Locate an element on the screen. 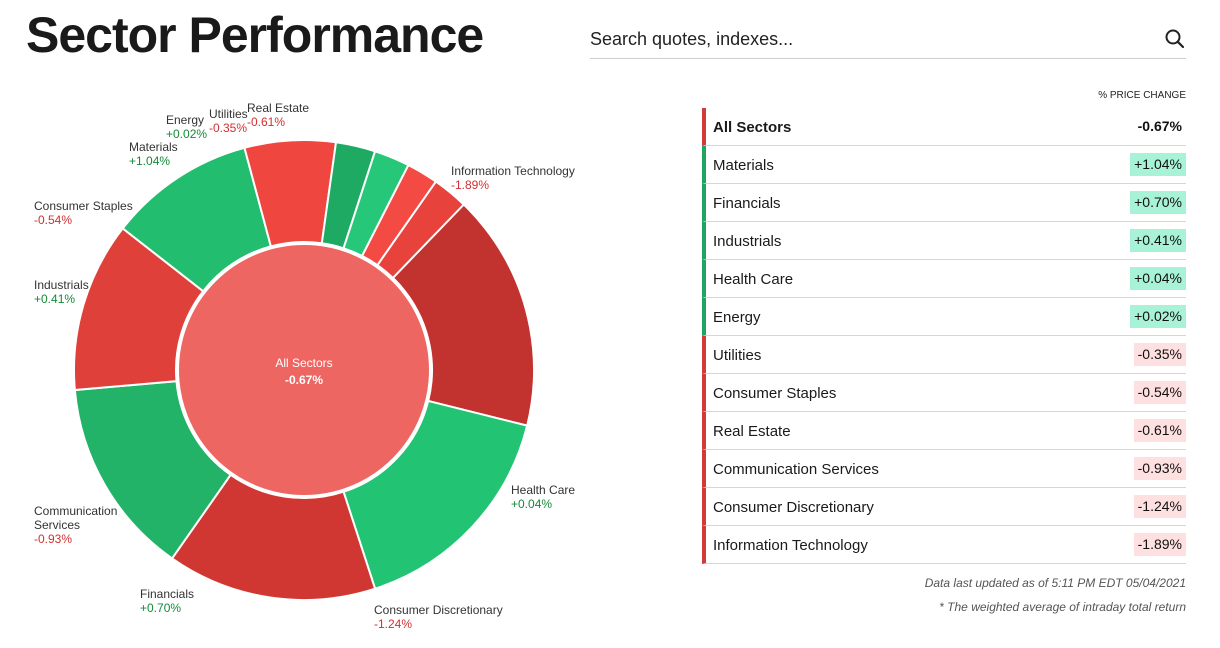 The height and width of the screenshot is (648, 1220). search-icon is located at coordinates (1175, 39).